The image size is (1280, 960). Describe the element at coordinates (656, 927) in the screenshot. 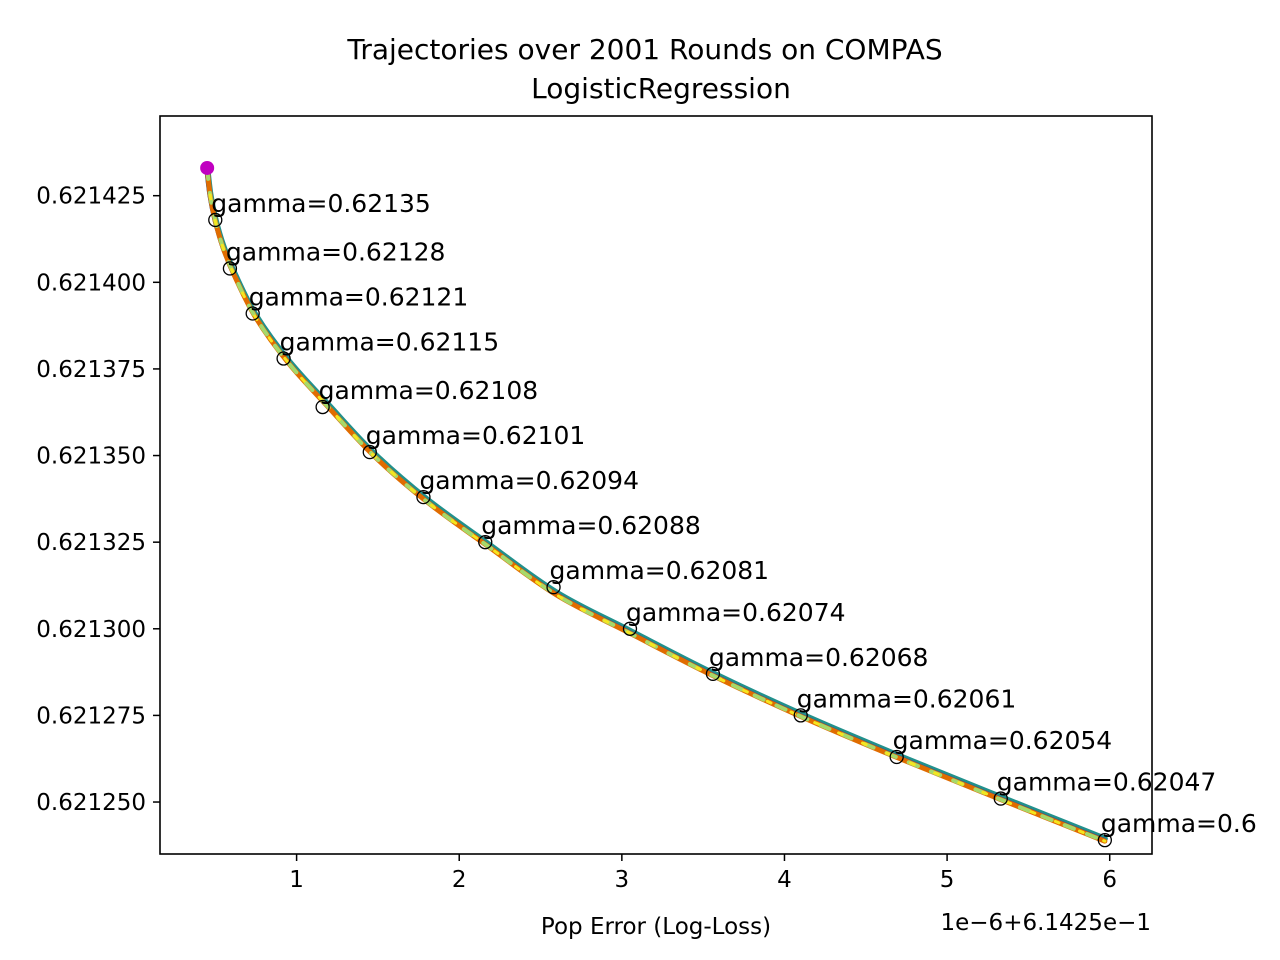

I see `x-axis-label: Pop Error (Log-Loss)` at that location.